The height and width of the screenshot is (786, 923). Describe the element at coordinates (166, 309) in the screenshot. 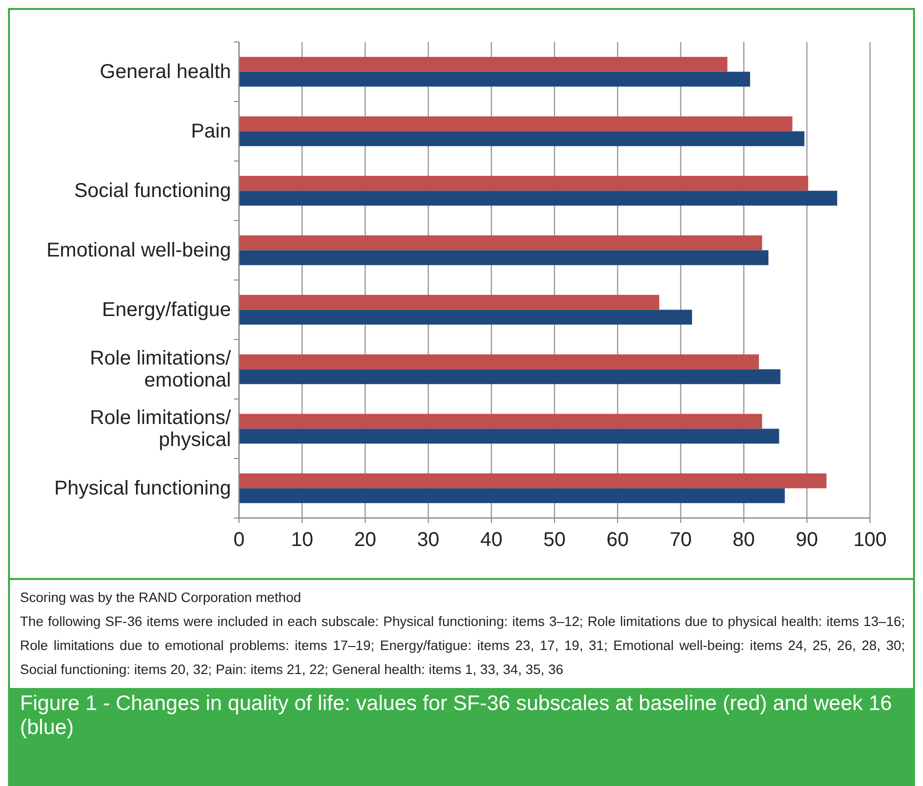

I see `y-tick-label: Energy/fatigue` at that location.